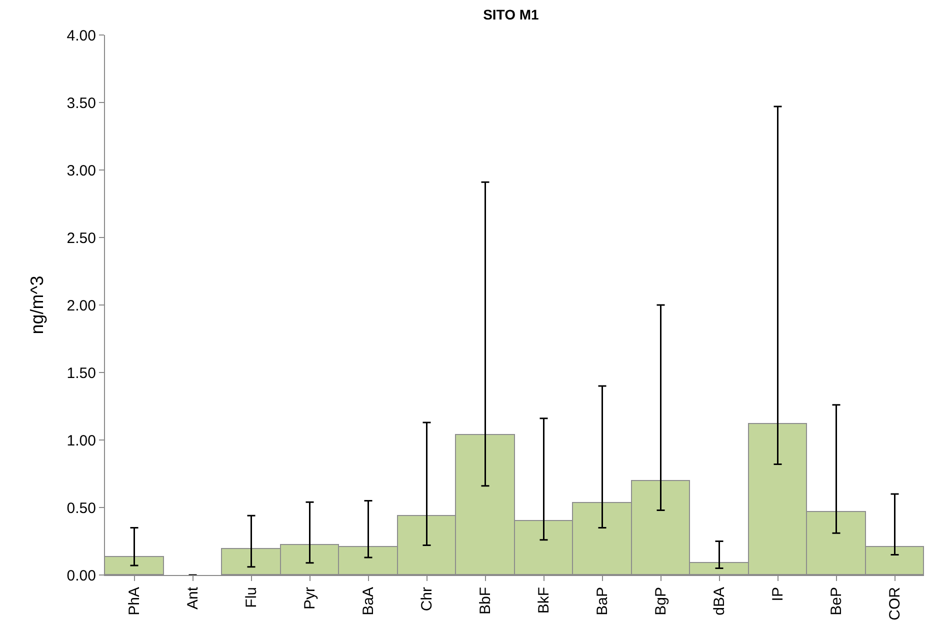 This screenshot has width=929, height=637. Describe the element at coordinates (81, 305) in the screenshot. I see `y-tick-label: 2.00` at that location.